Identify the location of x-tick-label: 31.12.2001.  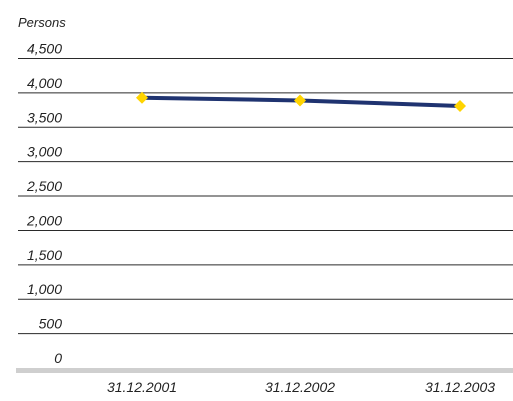
(142, 387).